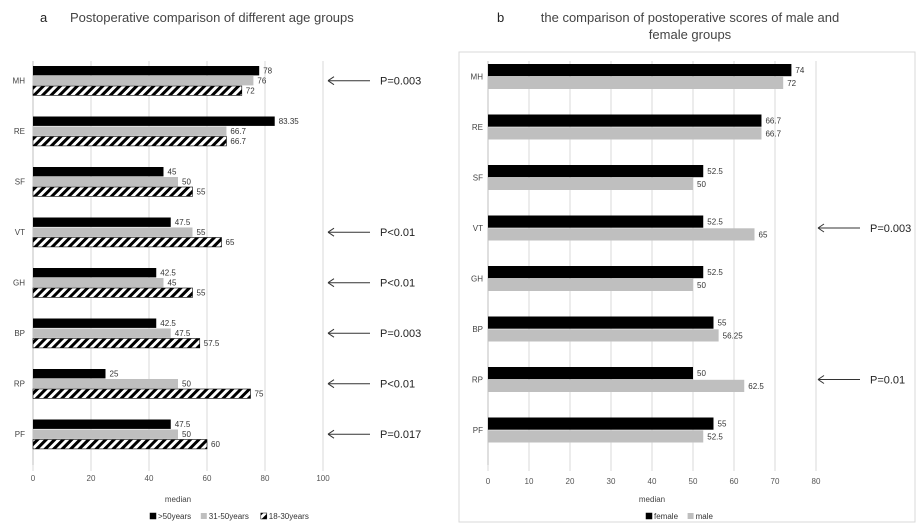 This screenshot has height=524, width=919. I want to click on category-label-a-3: VT, so click(20, 232).